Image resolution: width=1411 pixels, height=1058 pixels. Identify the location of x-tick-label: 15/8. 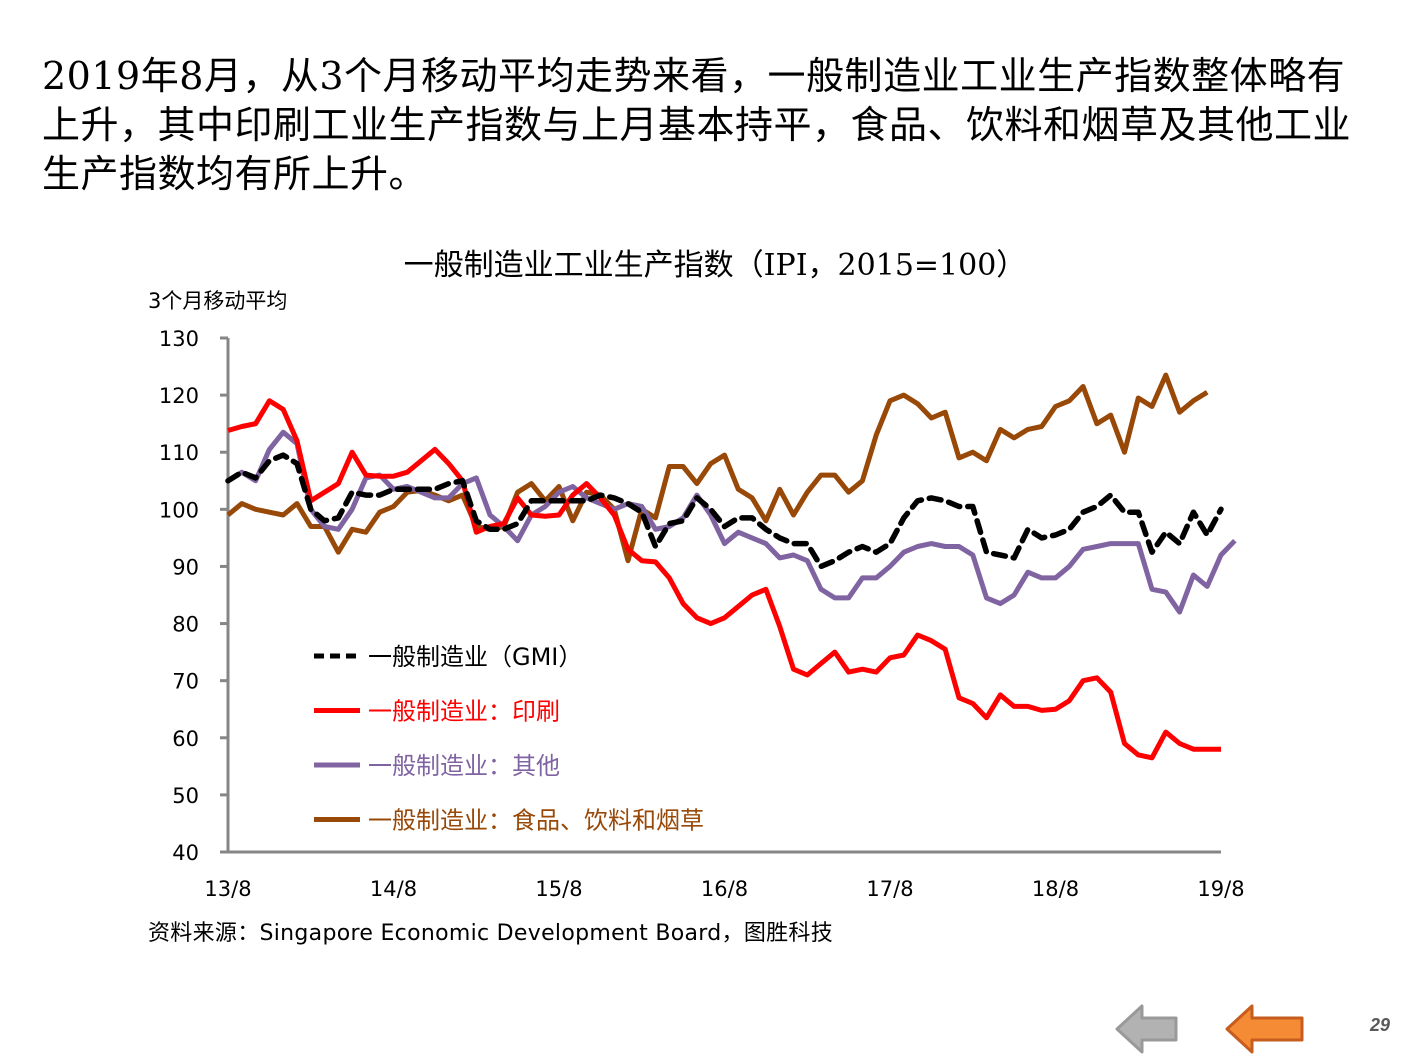
(558, 889).